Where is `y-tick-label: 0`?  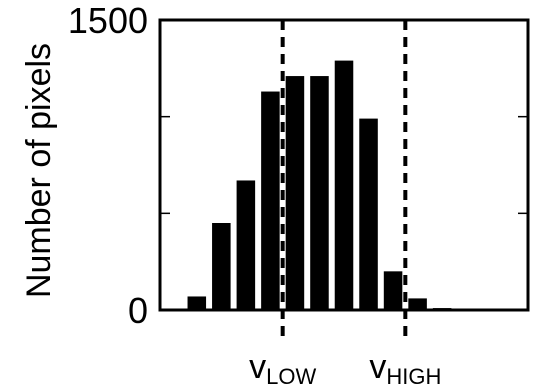 y-tick-label: 0 is located at coordinates (138, 310).